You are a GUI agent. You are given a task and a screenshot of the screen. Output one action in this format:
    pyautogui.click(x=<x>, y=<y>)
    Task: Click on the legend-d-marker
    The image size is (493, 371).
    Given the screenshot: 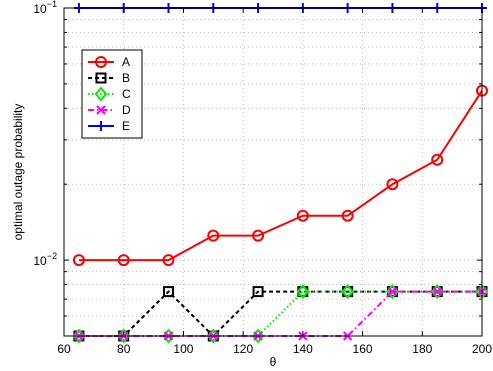 What is the action you would take?
    pyautogui.click(x=101, y=110)
    